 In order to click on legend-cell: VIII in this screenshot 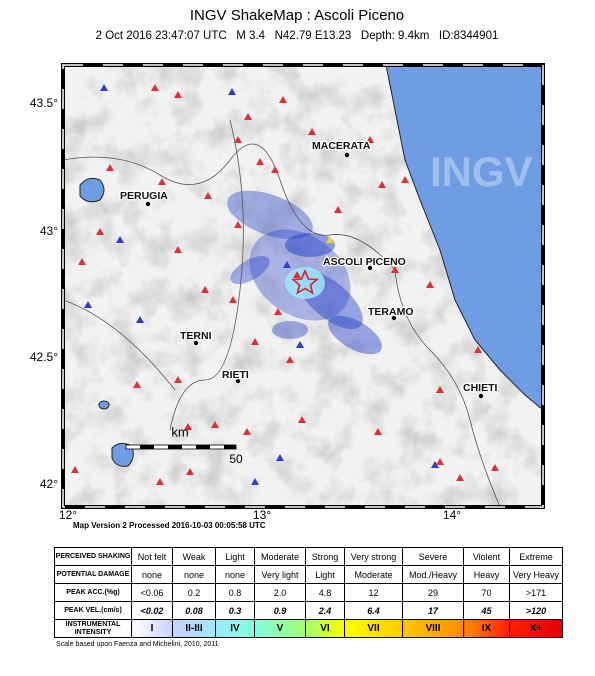, I will do `click(433, 628)`.